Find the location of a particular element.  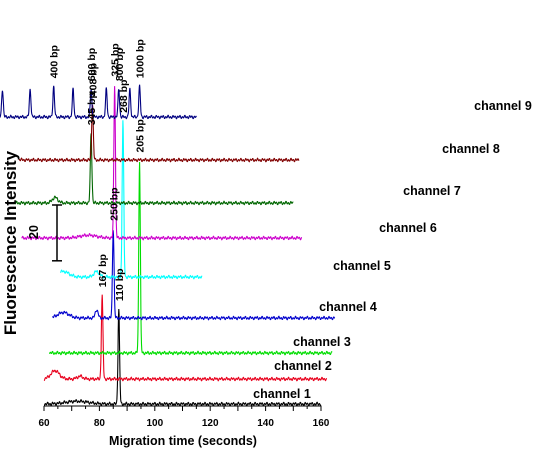

peak-label: 400 bp is located at coordinates (55, 61).